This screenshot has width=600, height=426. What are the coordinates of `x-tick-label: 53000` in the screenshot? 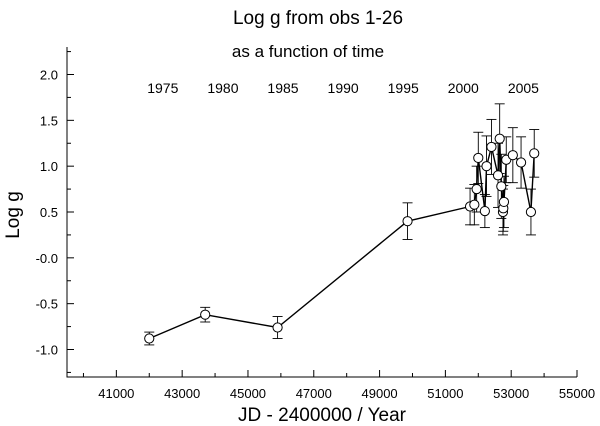 It's located at (511, 393).